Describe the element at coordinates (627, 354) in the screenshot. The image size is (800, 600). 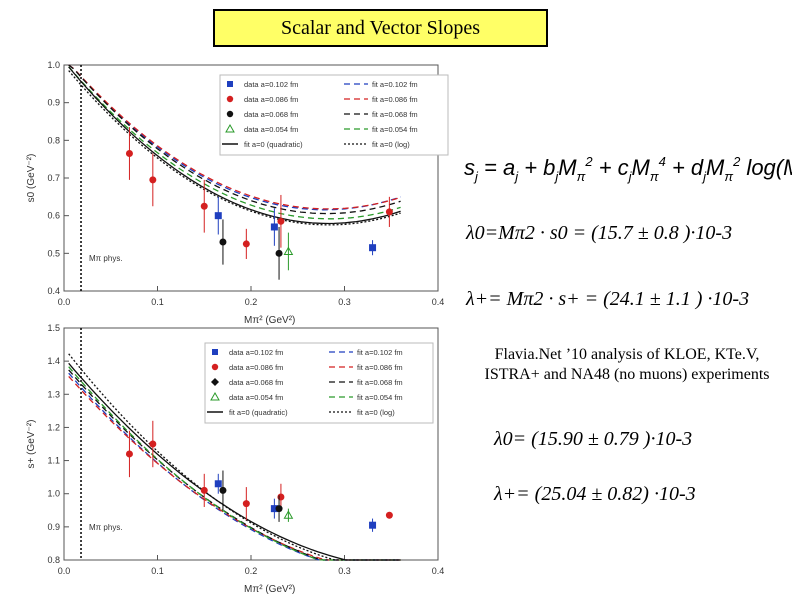
I see `note-line-1: Flavia.Net ’10 analysis of KLOE, KTe.V,` at that location.